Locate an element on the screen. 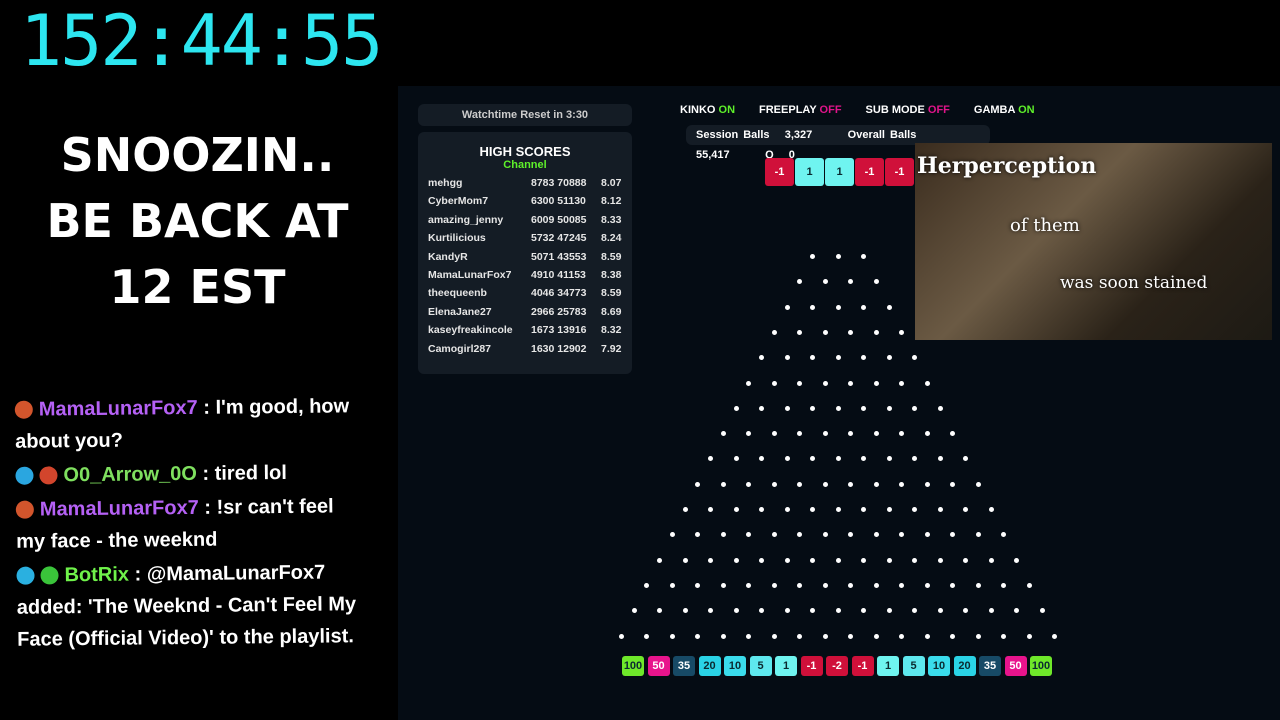  payout-slot: 100 is located at coordinates (633, 666).